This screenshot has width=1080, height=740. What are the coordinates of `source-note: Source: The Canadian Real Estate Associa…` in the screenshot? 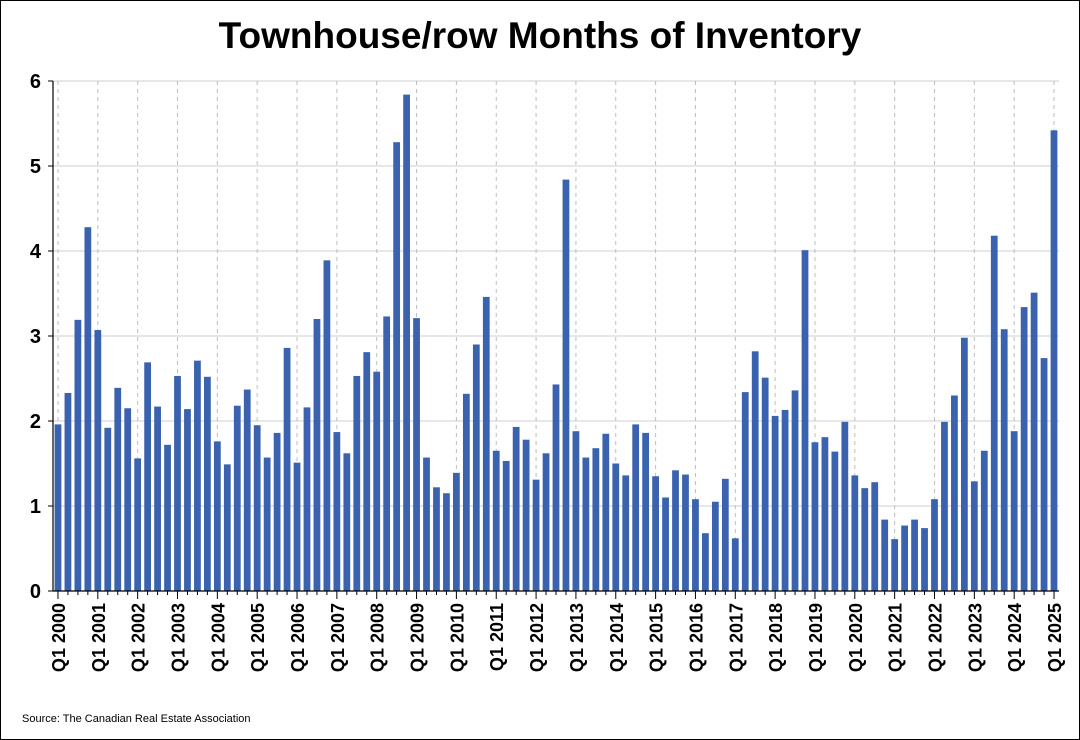 It's located at (136, 719).